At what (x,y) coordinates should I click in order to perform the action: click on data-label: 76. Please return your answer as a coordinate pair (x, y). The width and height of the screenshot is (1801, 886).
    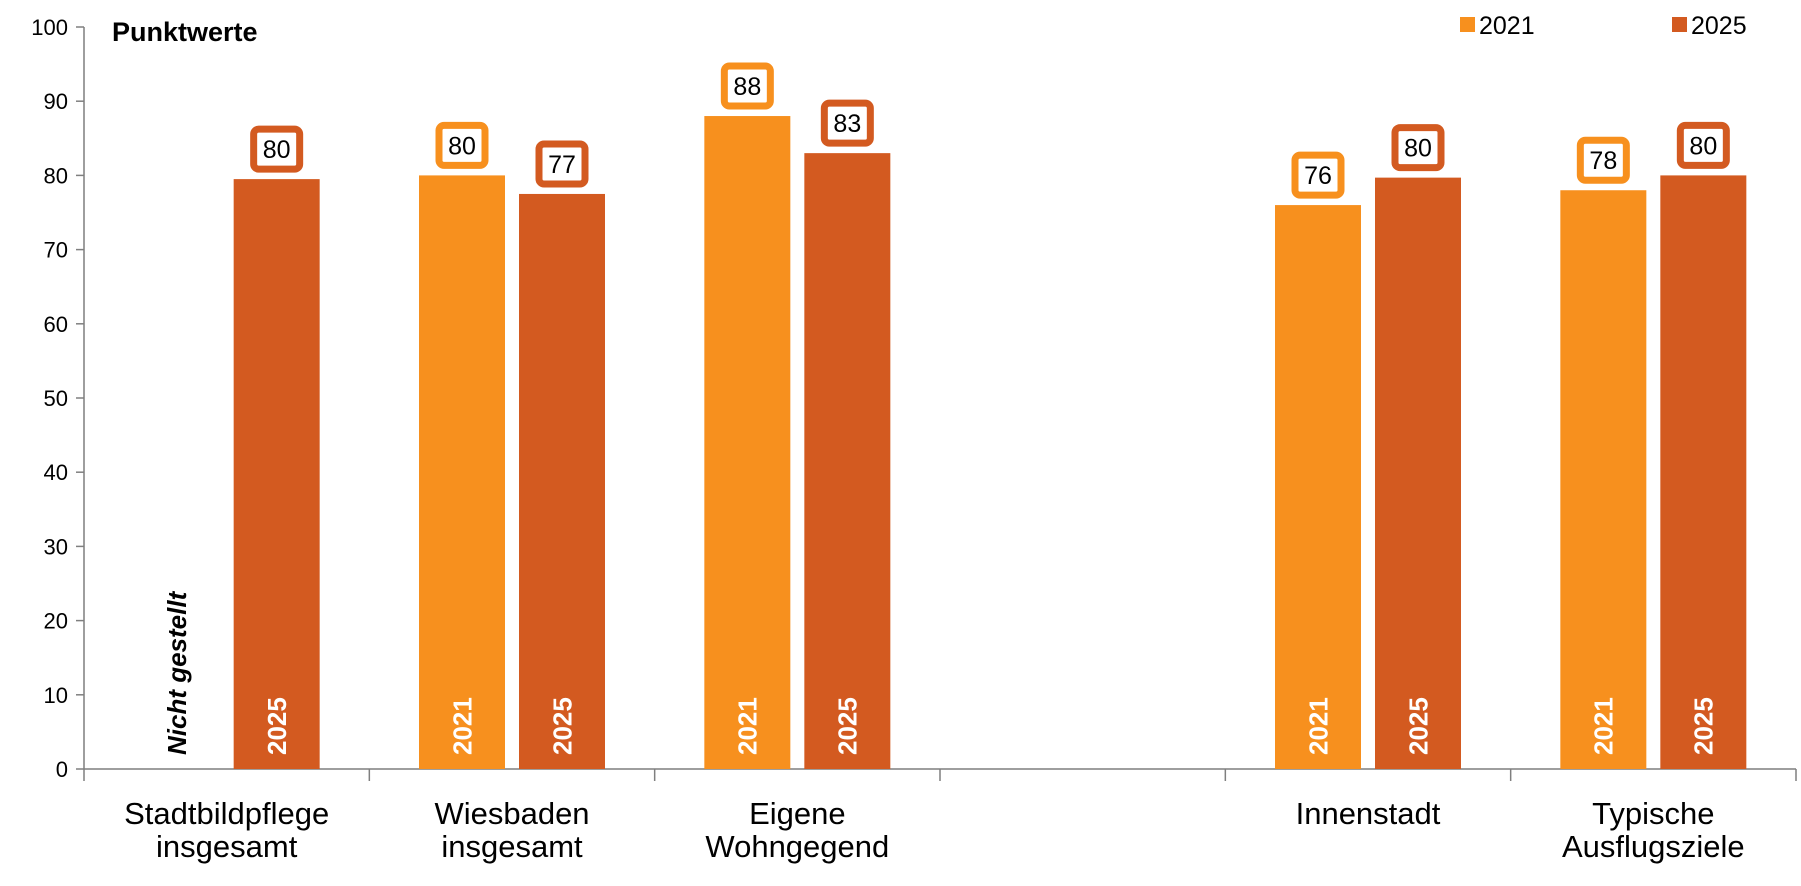
    Looking at the image, I should click on (1318, 176).